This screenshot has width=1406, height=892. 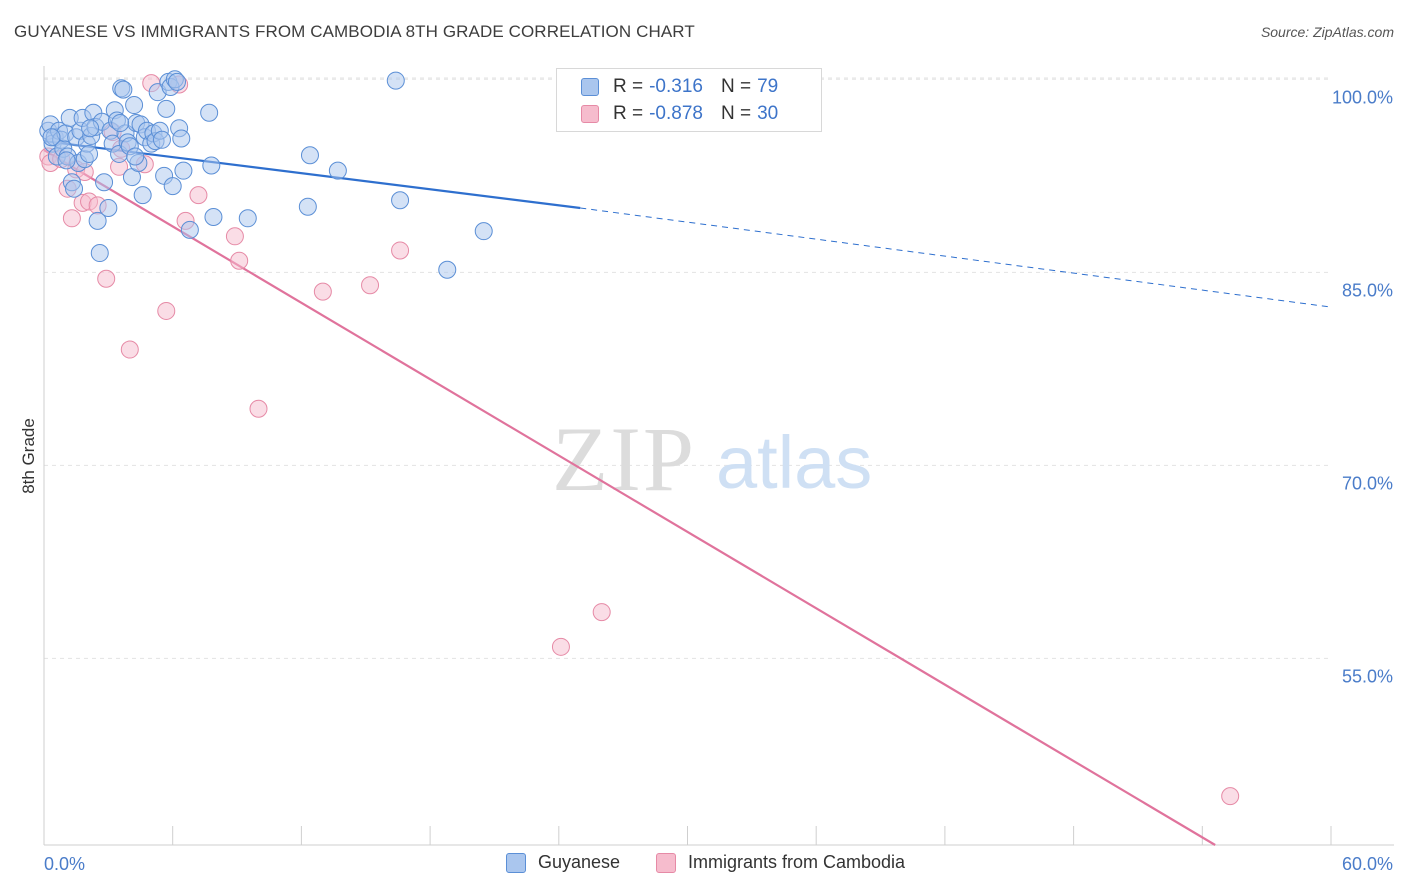 I want to click on watermark-atlas: atlas, so click(x=794, y=462).